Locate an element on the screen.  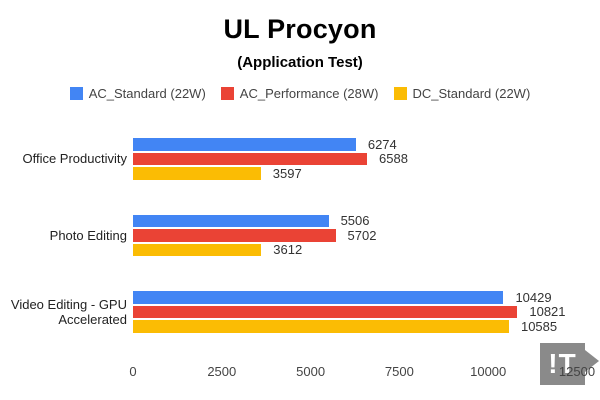
chart-subtitle: (Application Test) is located at coordinates (300, 62).